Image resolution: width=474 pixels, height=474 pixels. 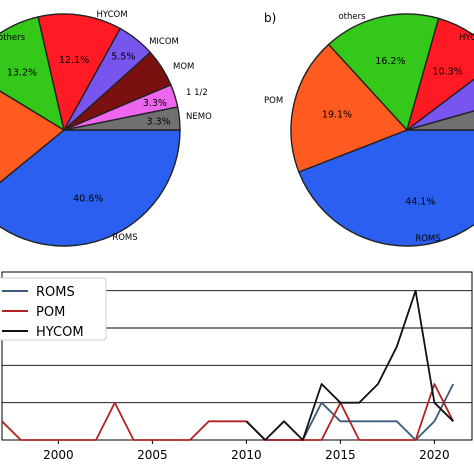 I want to click on pie-b-pct-label: 19.1%, so click(x=337, y=115).